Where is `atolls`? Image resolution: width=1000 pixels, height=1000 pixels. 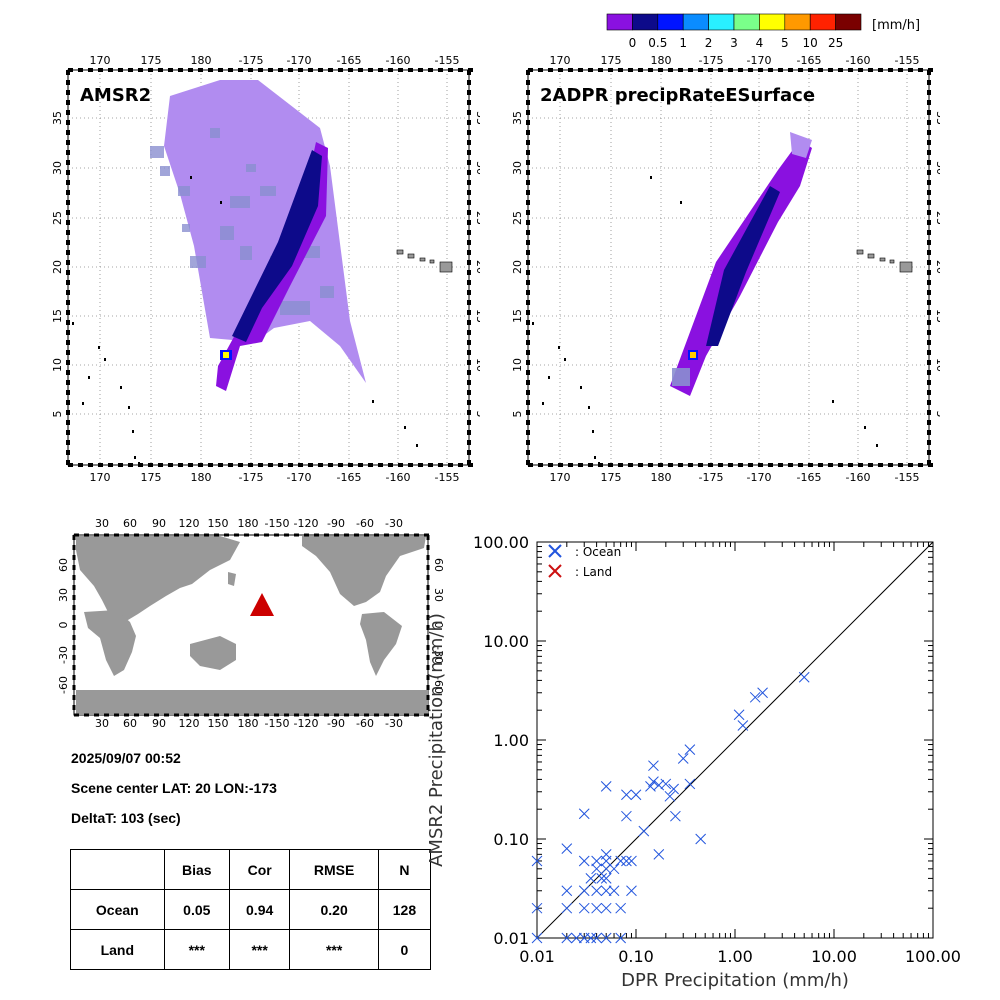
atolls is located at coordinates (705, 320).